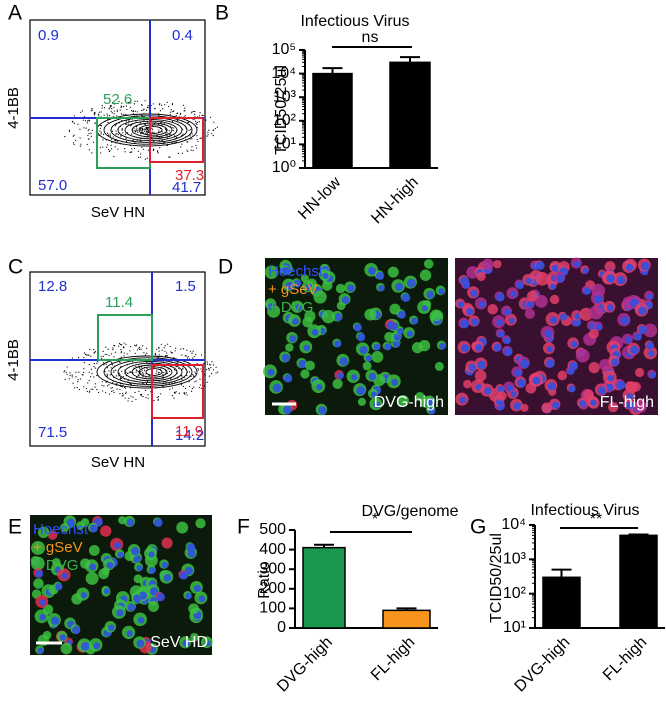 Image resolution: width=666 pixels, height=703 pixels. Describe the element at coordinates (48, 35) in the screenshot. I see `quadrant-value: 0.9` at that location.